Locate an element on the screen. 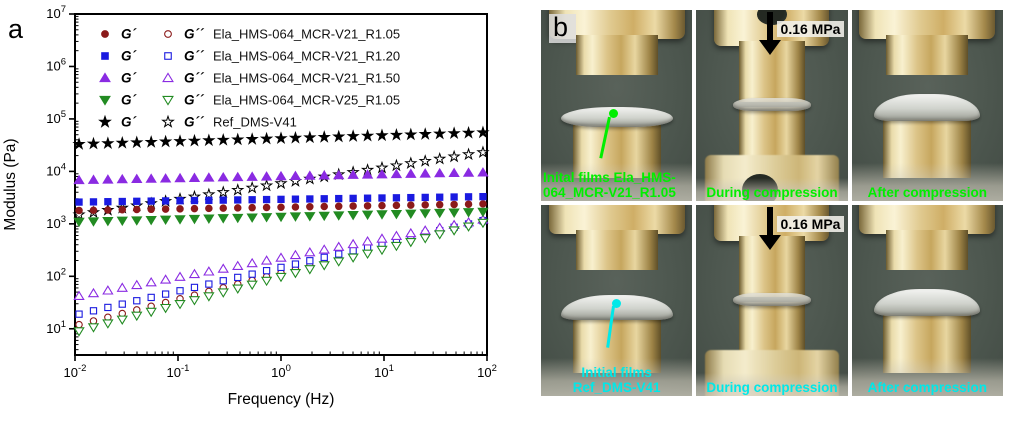  photo-after-r1: After compression is located at coordinates (927, 300).